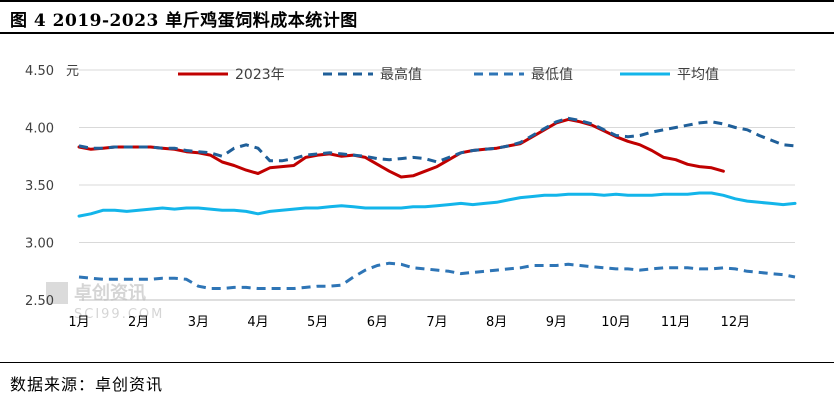 This screenshot has height=401, width=834. Describe the element at coordinates (698, 75) in the screenshot. I see `legend-label-3: 平均值` at that location.